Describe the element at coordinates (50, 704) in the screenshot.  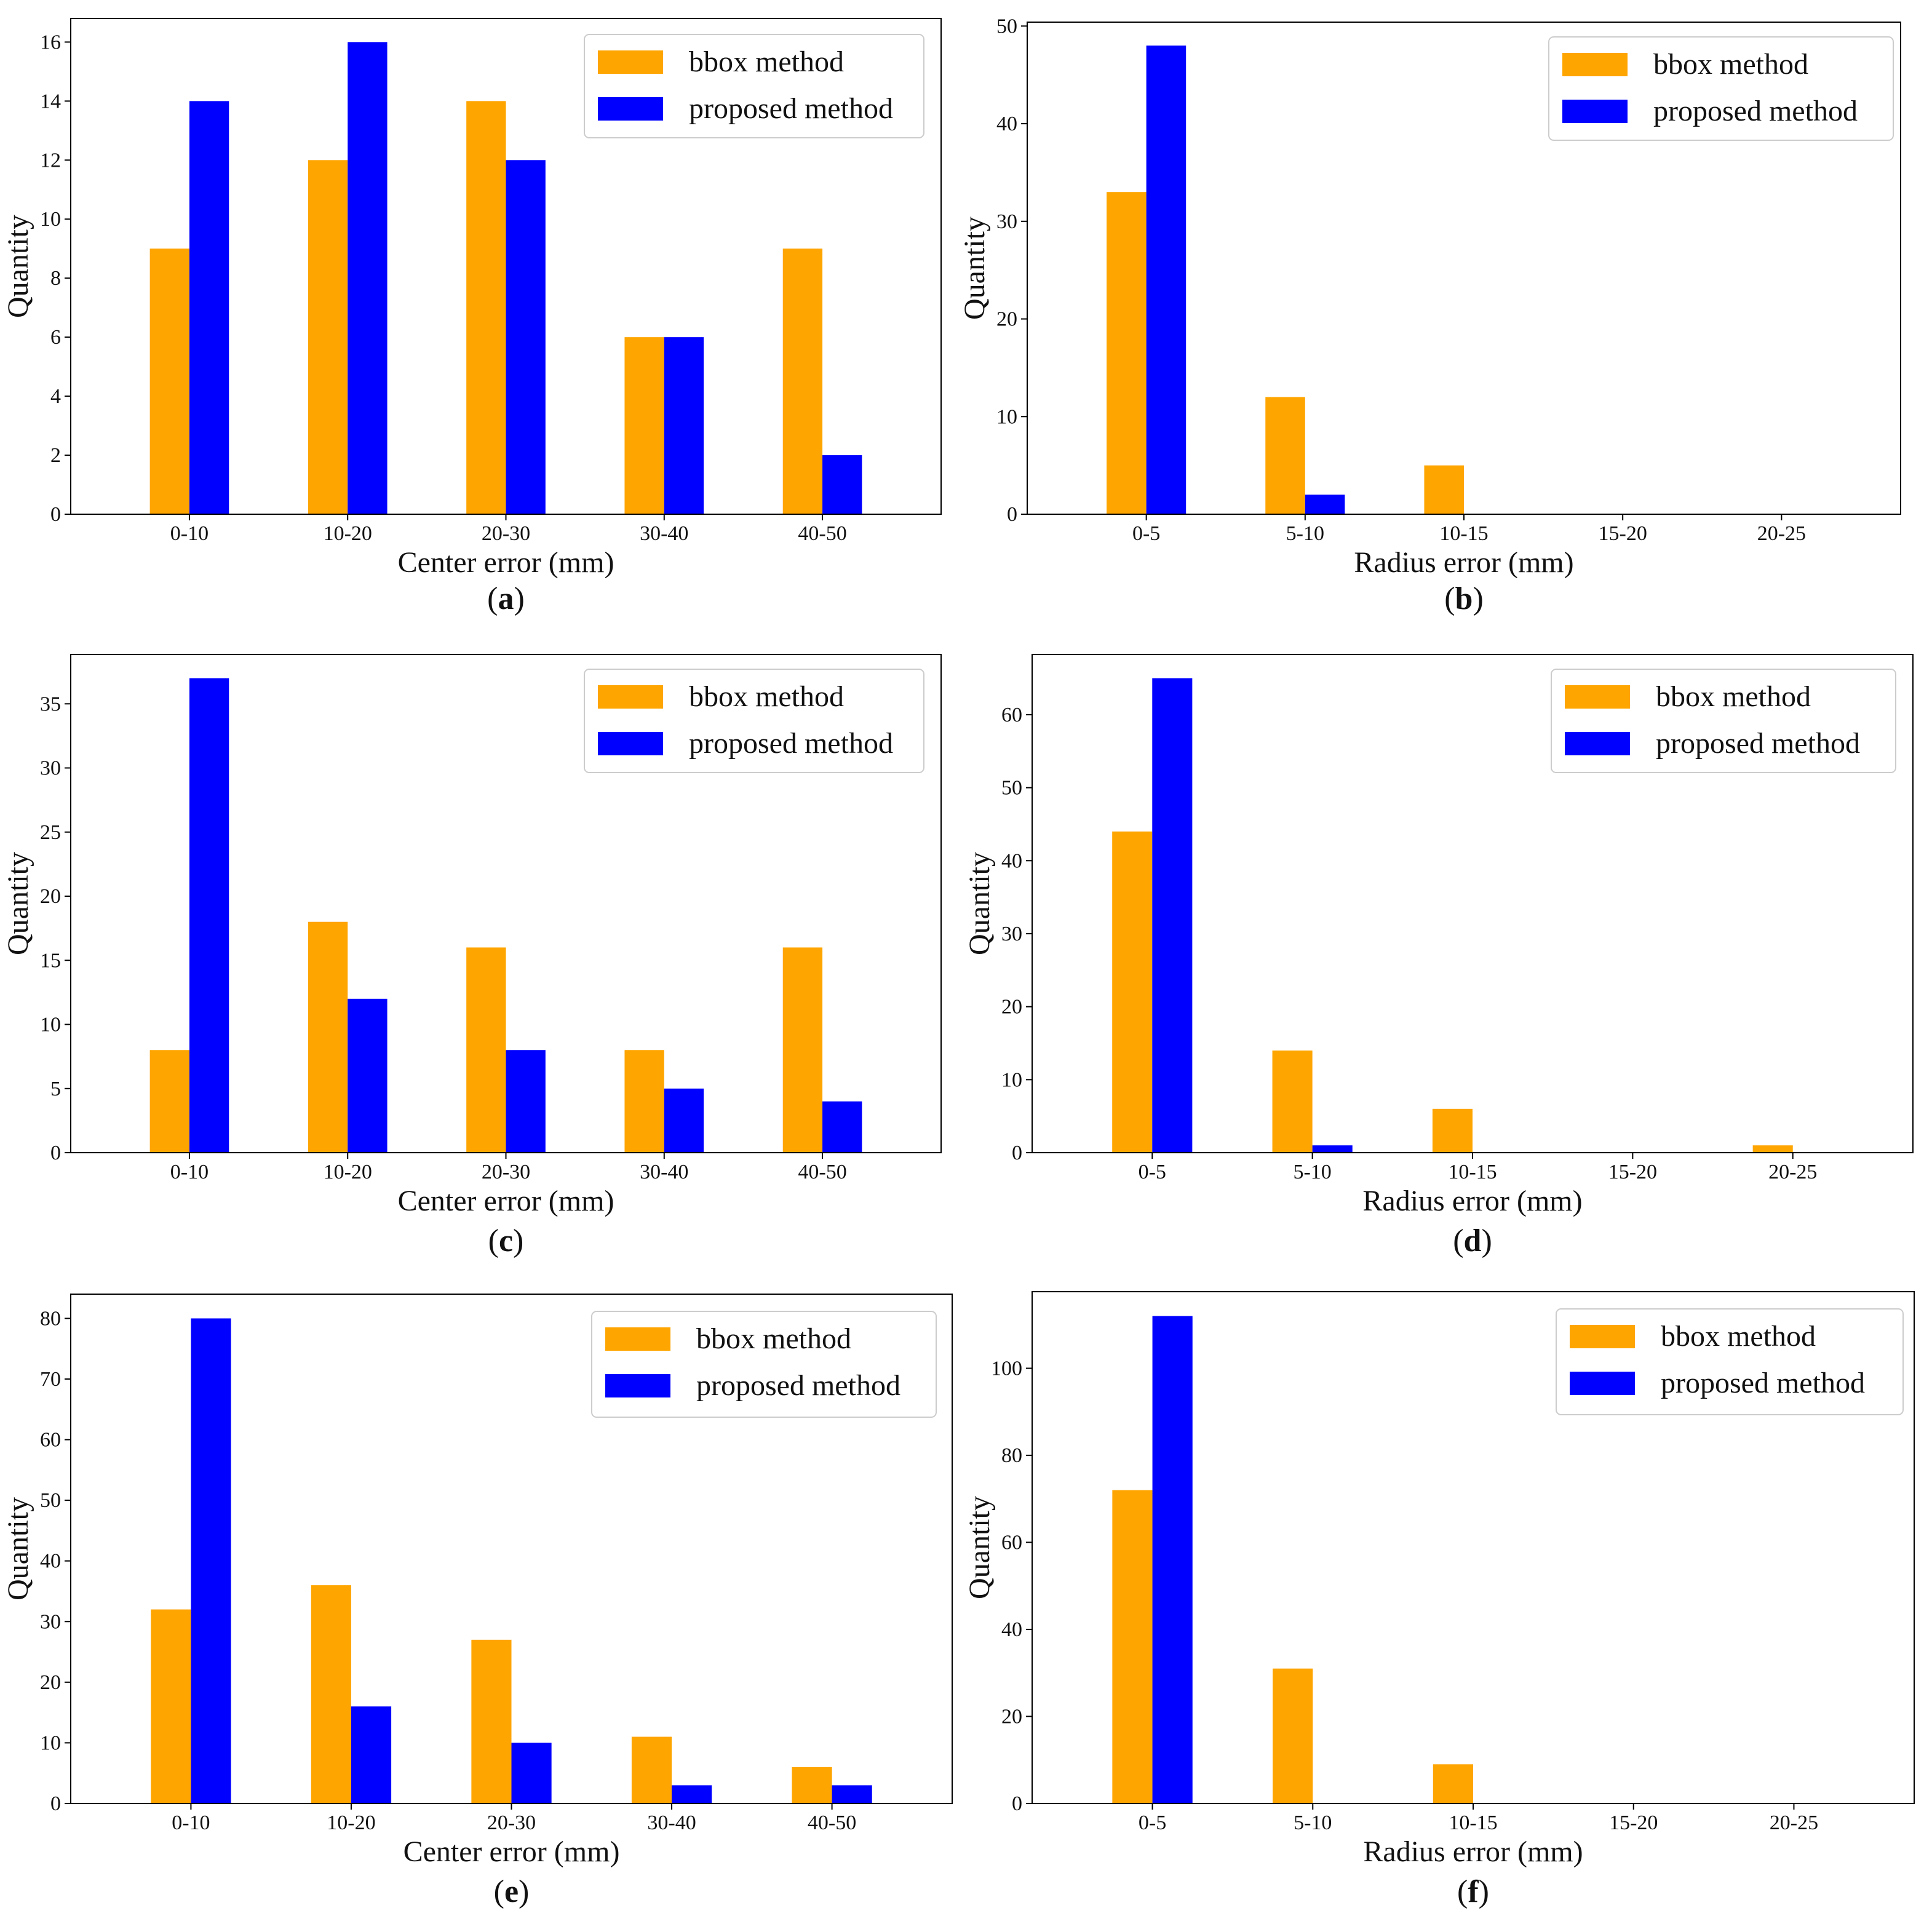
I see `y-tick-label: 35` at that location.